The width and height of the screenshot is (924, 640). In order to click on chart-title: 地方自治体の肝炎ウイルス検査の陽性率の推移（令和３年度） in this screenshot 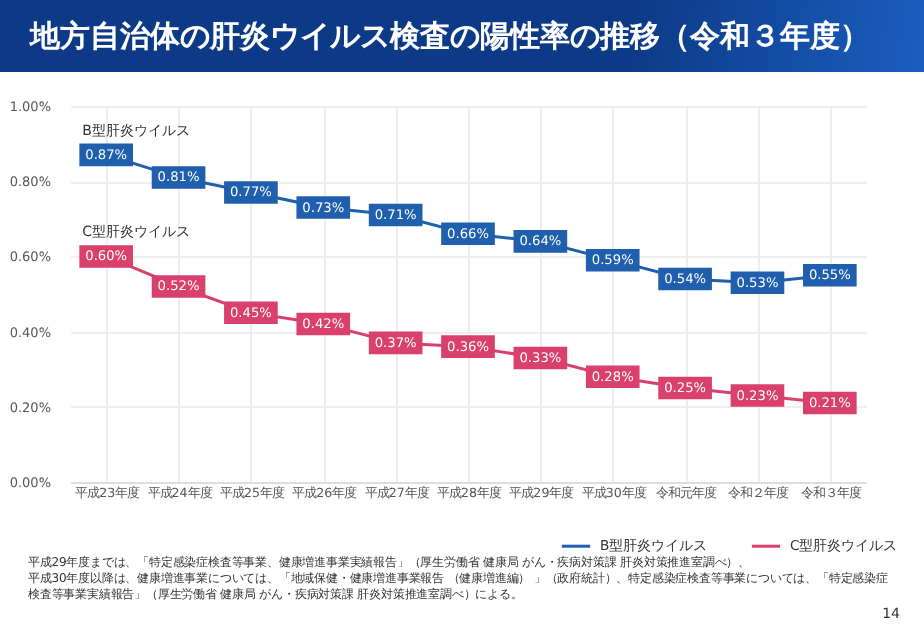, I will do `click(462, 36)`.